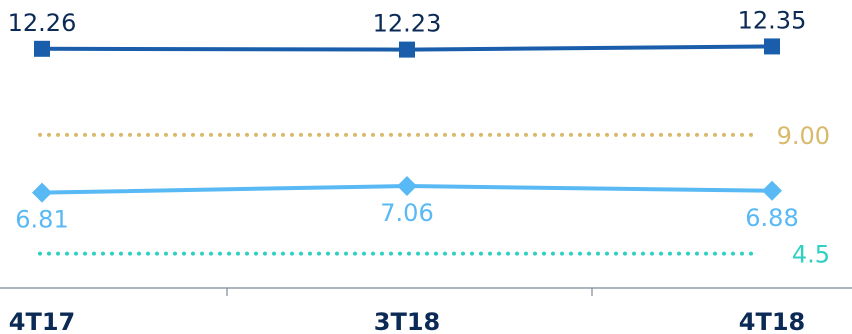 The image size is (852, 334). Describe the element at coordinates (772, 321) in the screenshot. I see `x-tick-label: 4T18` at that location.